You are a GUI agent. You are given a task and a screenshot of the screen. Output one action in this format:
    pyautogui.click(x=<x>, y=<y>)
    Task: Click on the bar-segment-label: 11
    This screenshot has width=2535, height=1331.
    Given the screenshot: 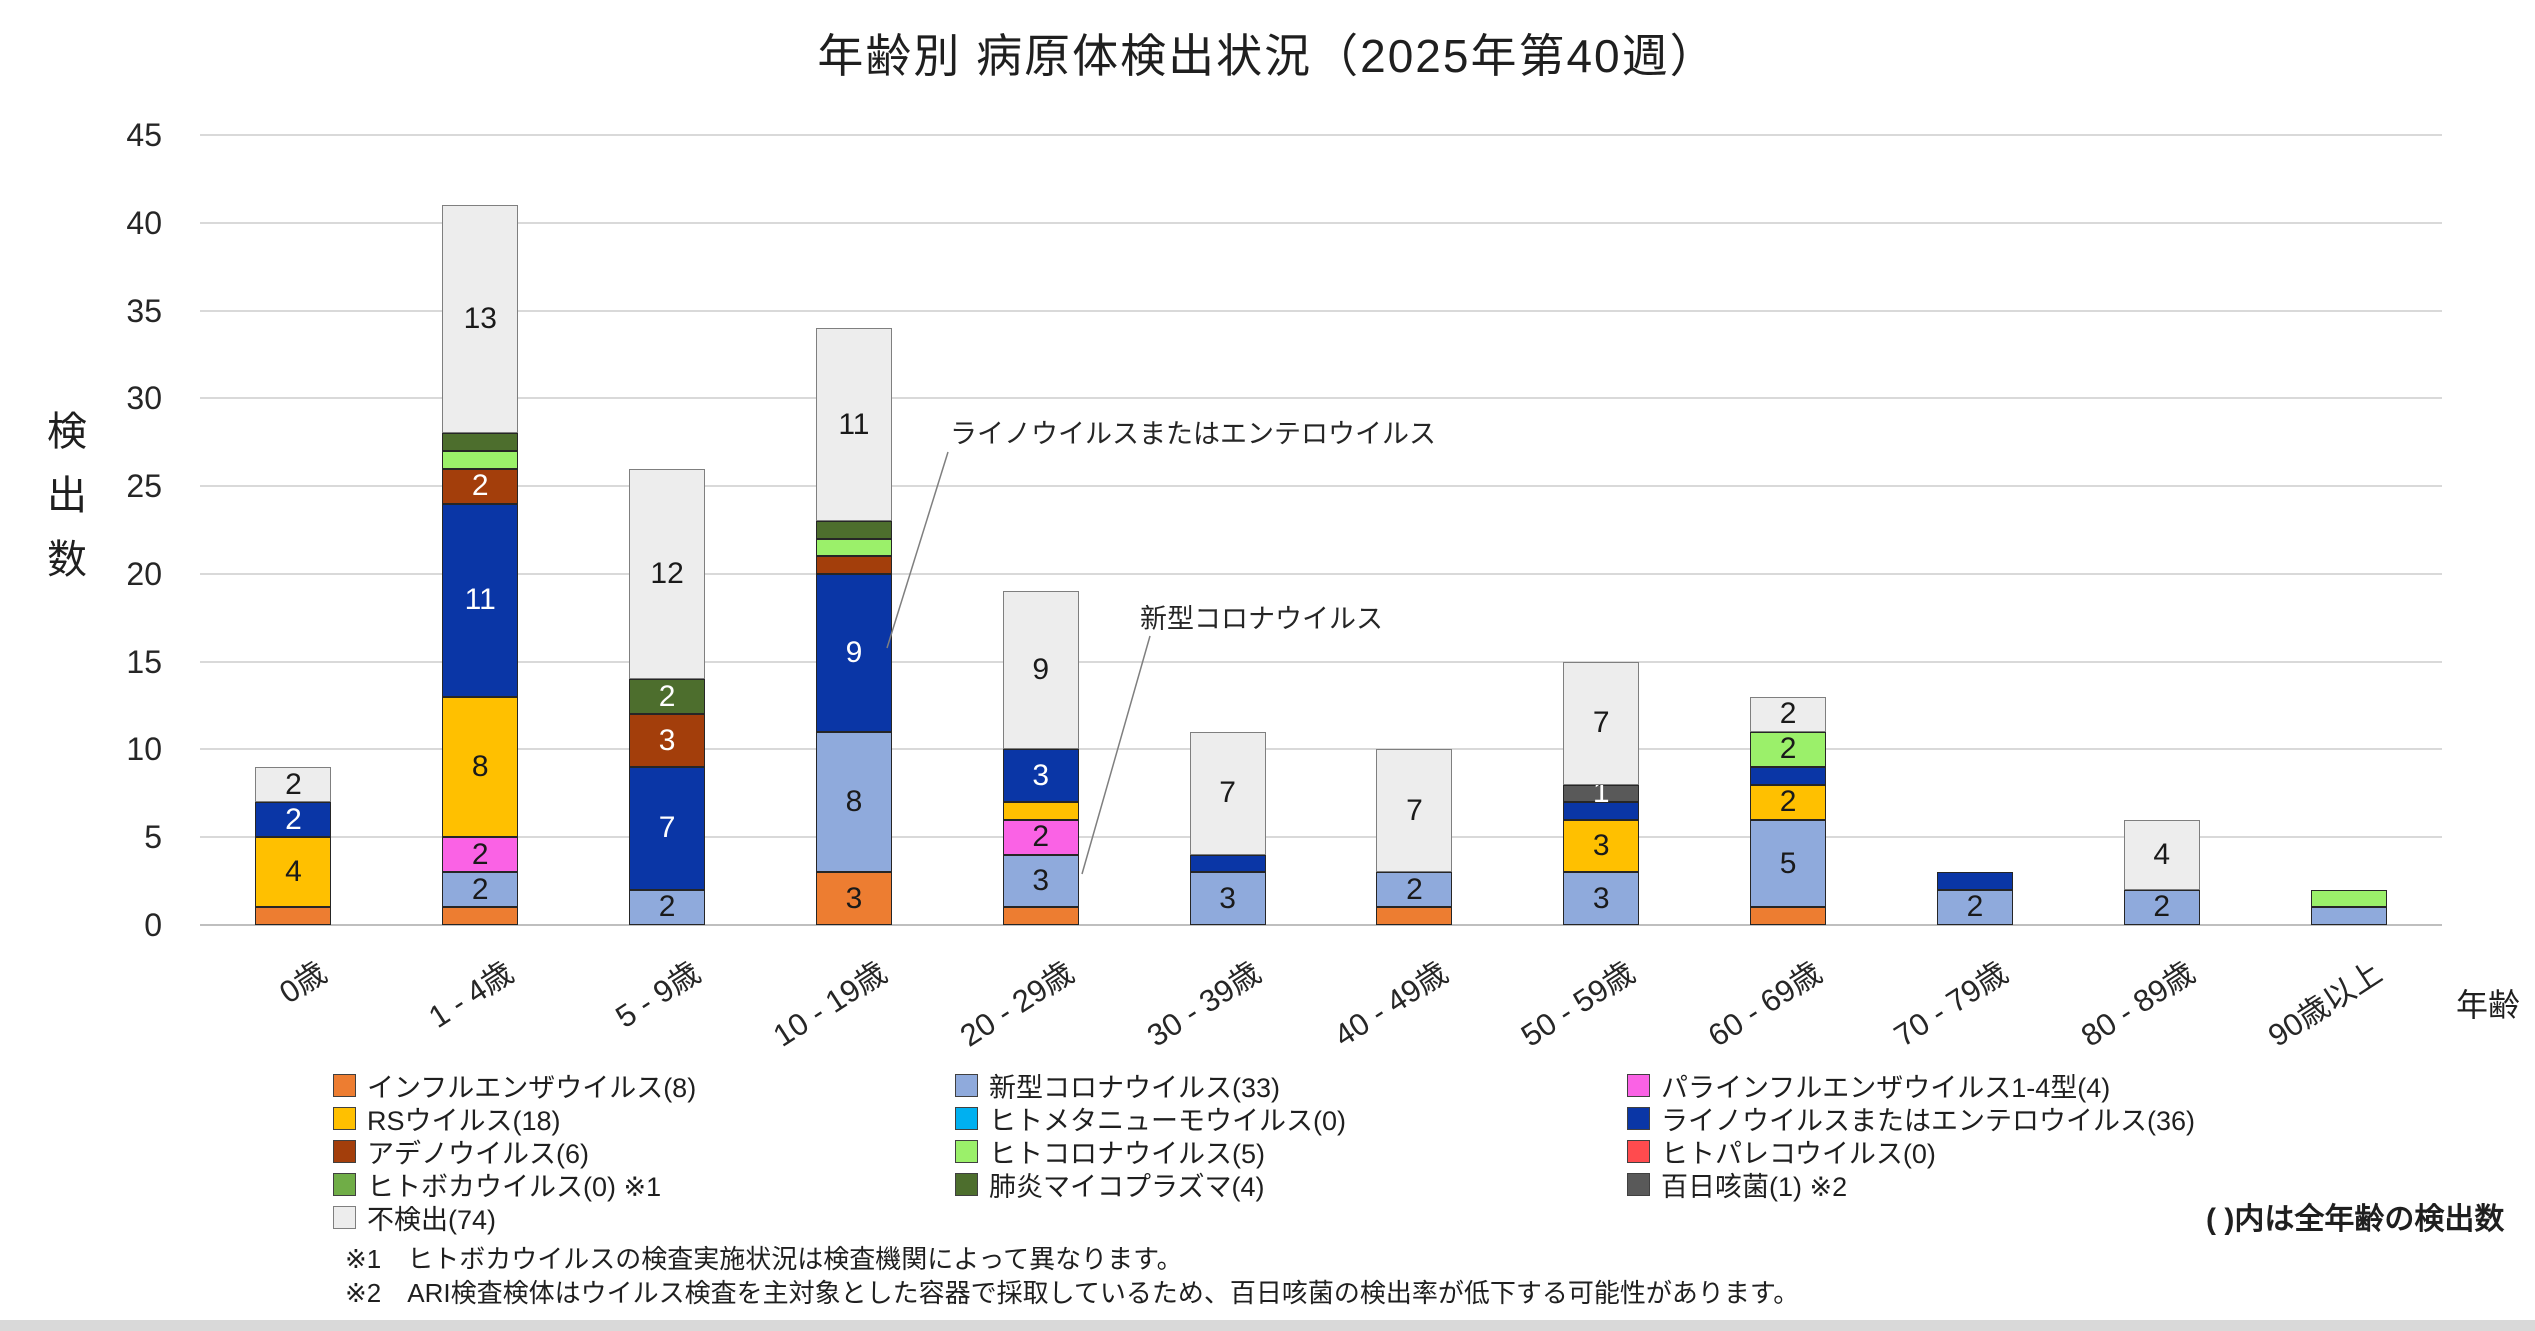 What is the action you would take?
    pyautogui.click(x=854, y=424)
    